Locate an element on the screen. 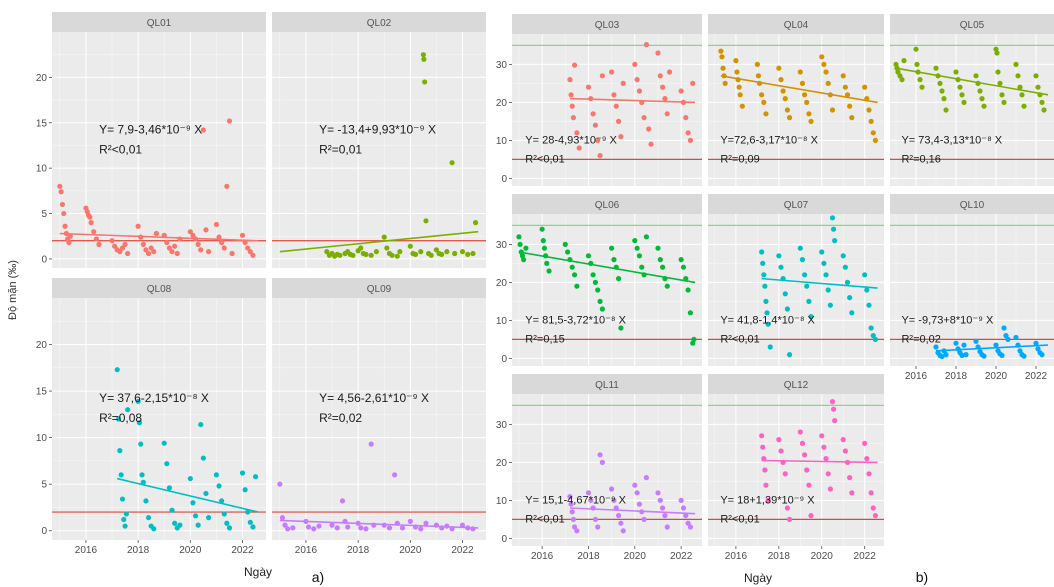  regression-equation-ql11: Y= 15,1-4,67*10⁻⁹ X is located at coordinates (575, 500).